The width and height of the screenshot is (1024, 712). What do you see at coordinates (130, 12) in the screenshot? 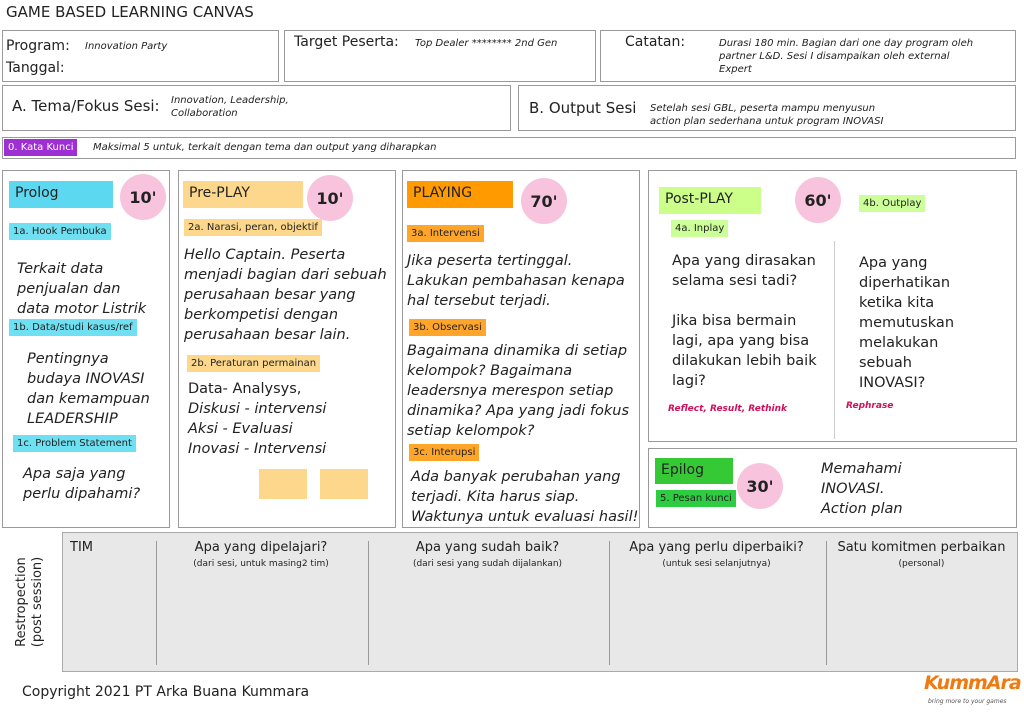
I see `title: GAME BASED LEARNING CANVAS` at bounding box center [130, 12].